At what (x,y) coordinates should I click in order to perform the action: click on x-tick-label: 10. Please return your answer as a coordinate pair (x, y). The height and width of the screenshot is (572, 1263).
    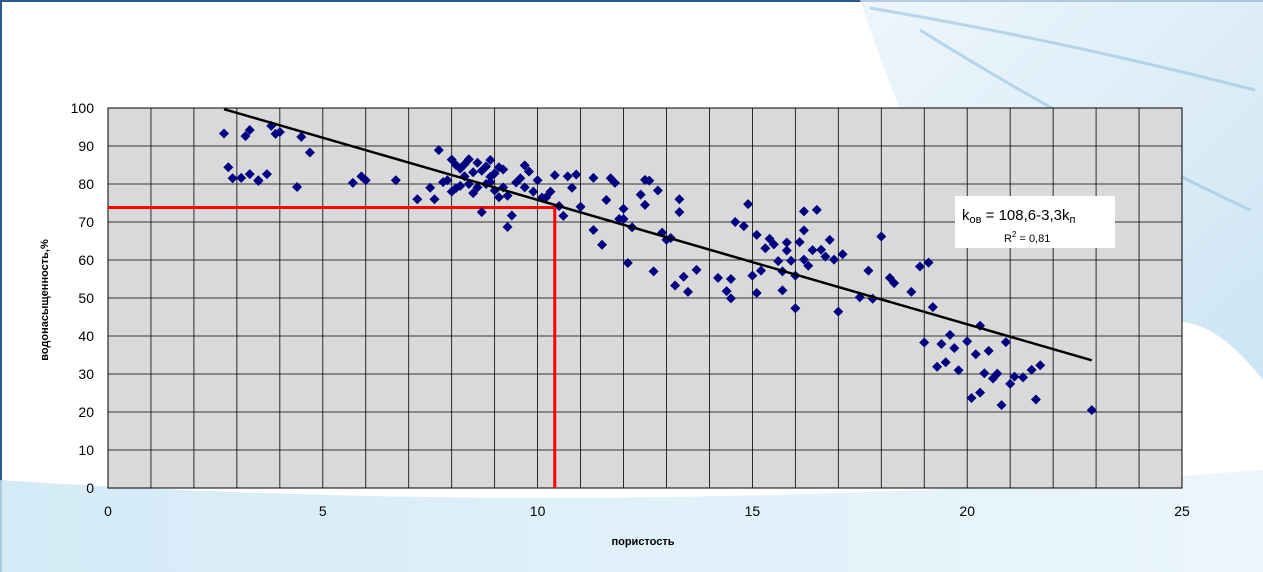
    Looking at the image, I should click on (538, 511).